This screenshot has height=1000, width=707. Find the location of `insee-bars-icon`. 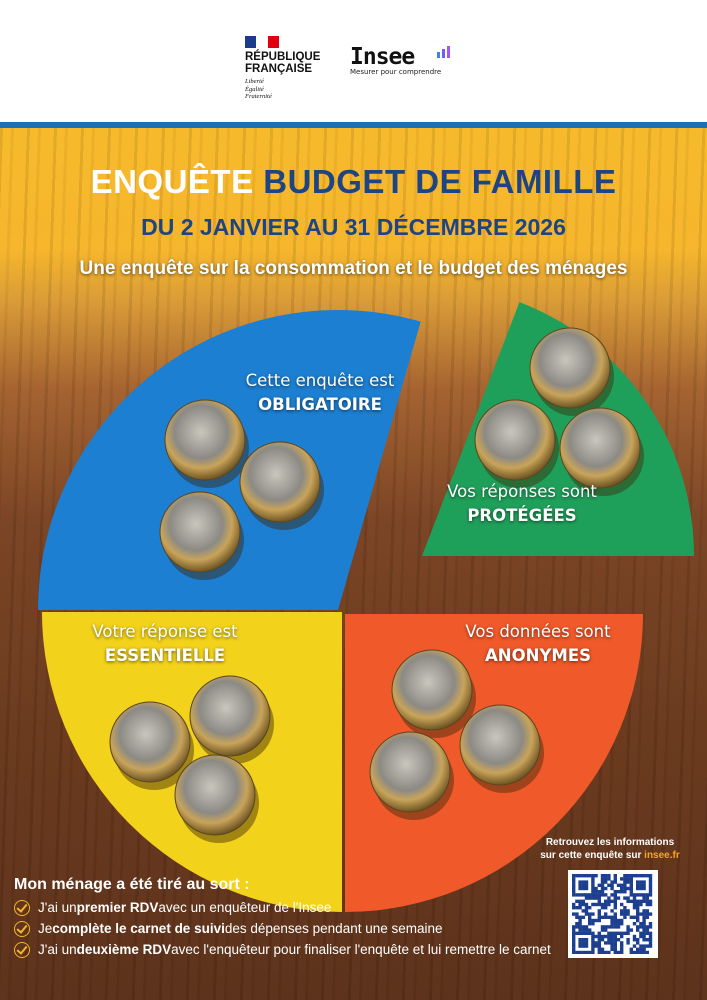

insee-bars-icon is located at coordinates (443, 52).